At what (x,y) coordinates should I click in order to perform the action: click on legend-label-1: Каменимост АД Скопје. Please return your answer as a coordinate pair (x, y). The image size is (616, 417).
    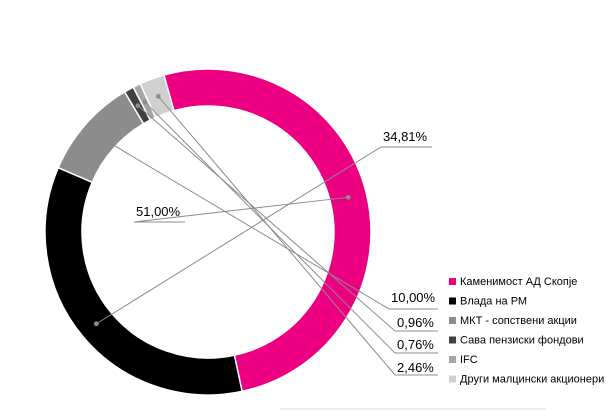
    Looking at the image, I should click on (518, 282).